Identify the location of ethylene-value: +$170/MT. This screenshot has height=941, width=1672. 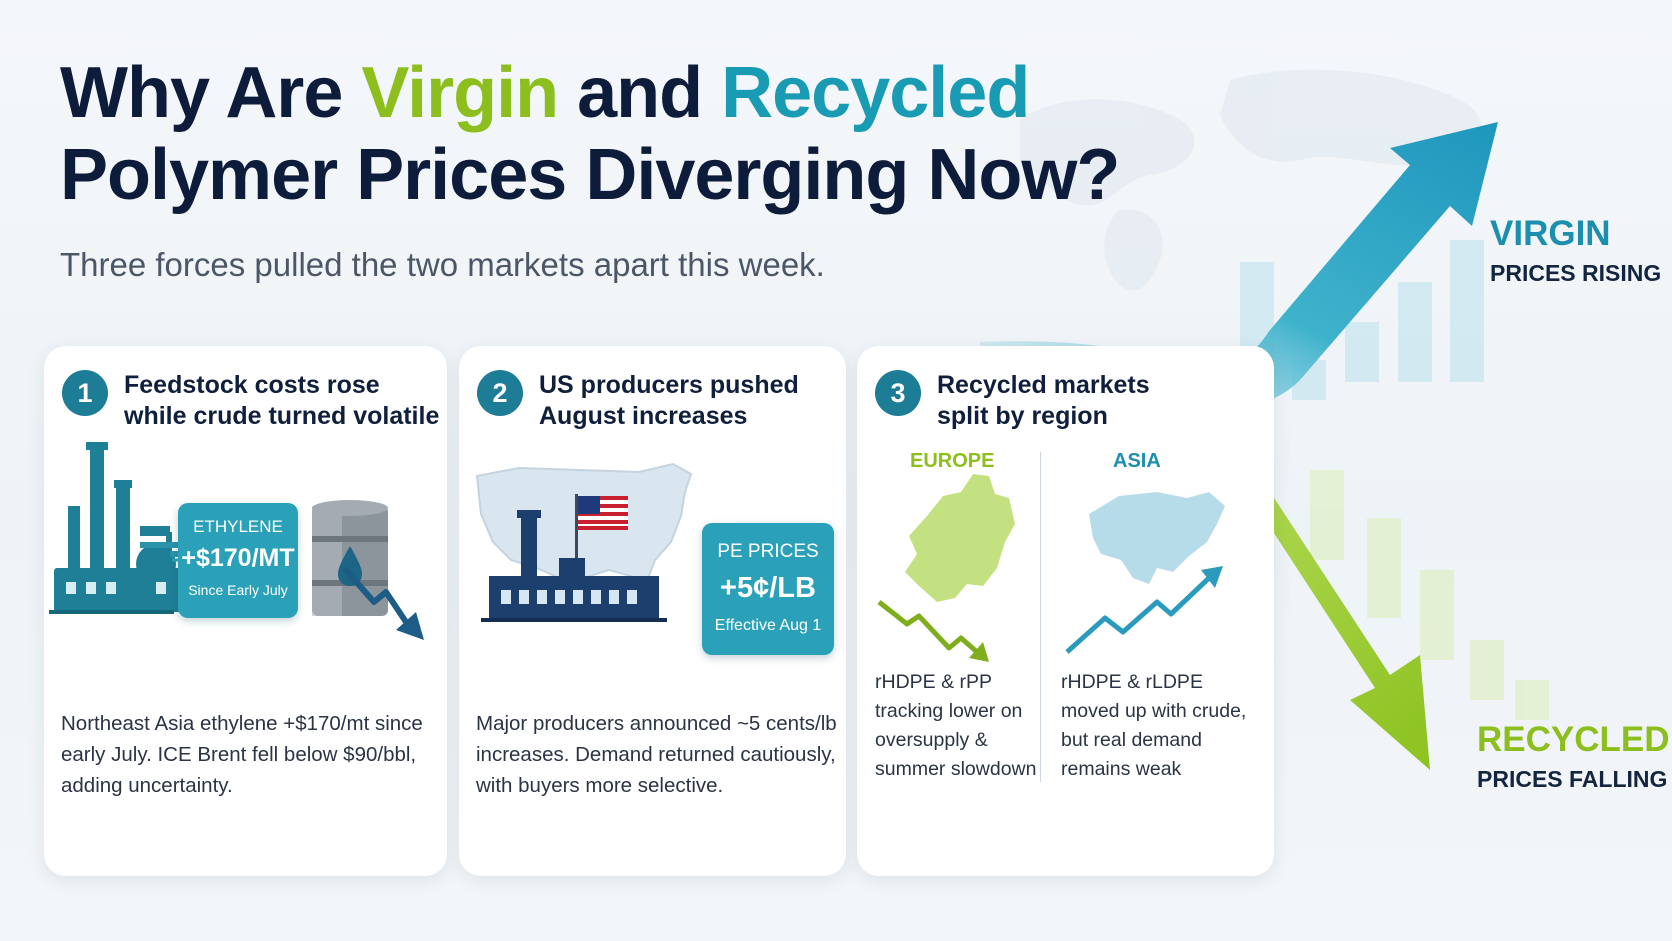
(238, 558).